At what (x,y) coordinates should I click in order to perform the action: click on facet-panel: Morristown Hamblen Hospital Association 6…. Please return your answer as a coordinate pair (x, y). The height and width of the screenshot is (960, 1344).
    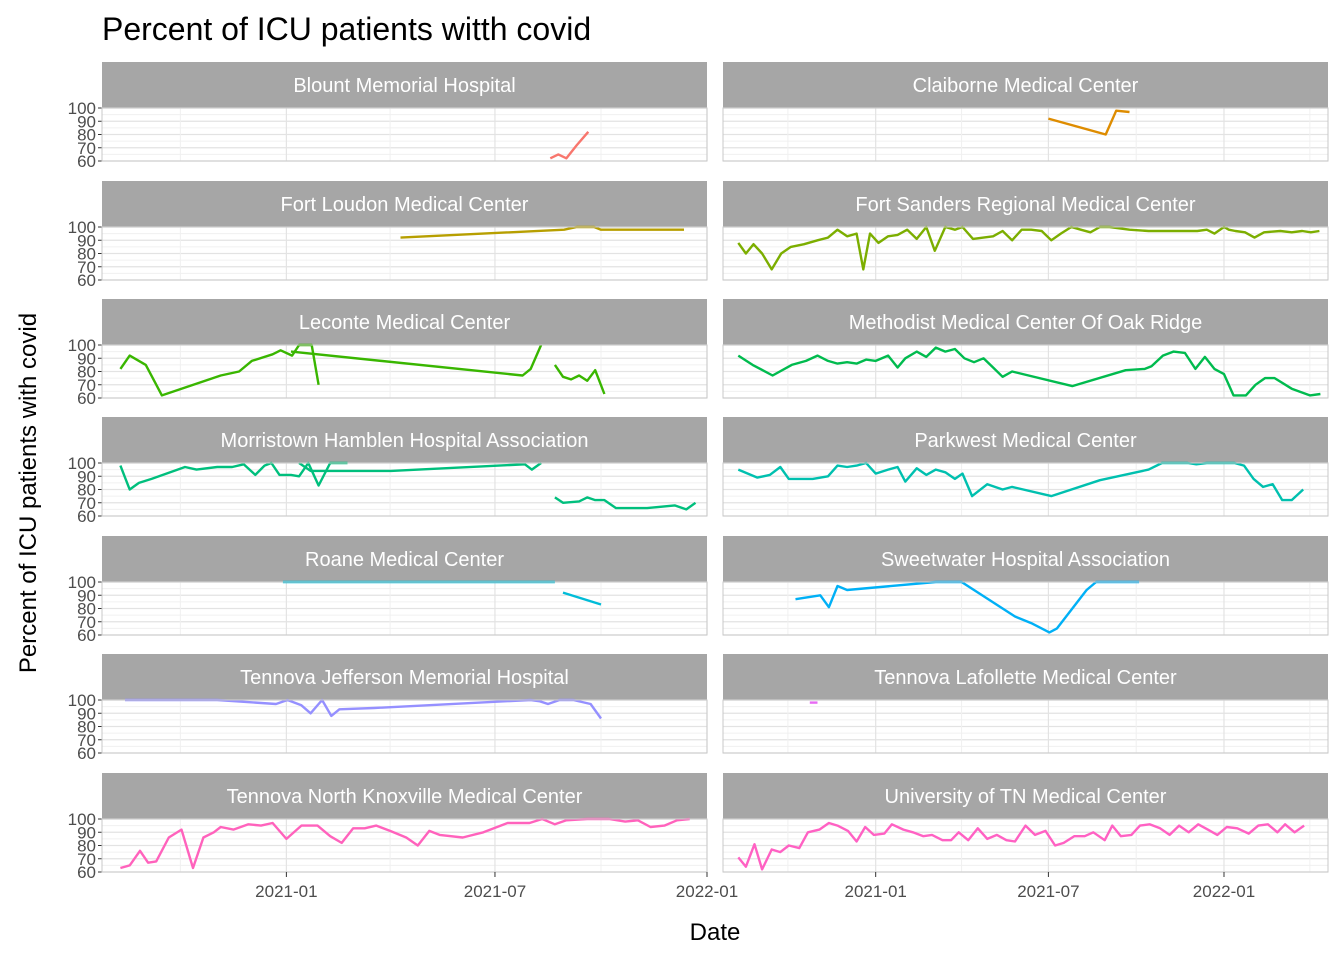
    Looking at the image, I should click on (388, 471).